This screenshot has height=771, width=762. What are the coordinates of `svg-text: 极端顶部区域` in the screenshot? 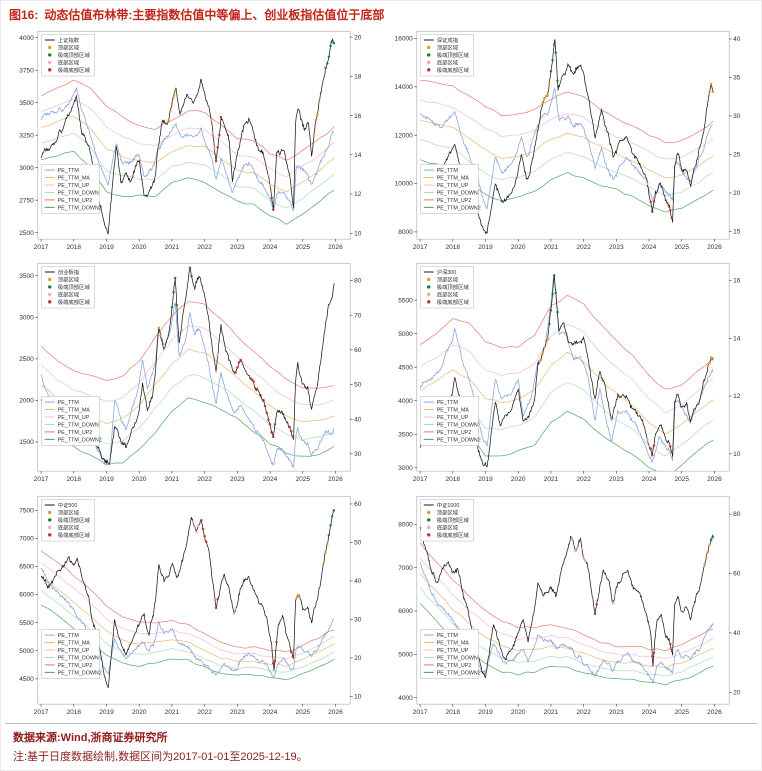 It's located at (74, 520).